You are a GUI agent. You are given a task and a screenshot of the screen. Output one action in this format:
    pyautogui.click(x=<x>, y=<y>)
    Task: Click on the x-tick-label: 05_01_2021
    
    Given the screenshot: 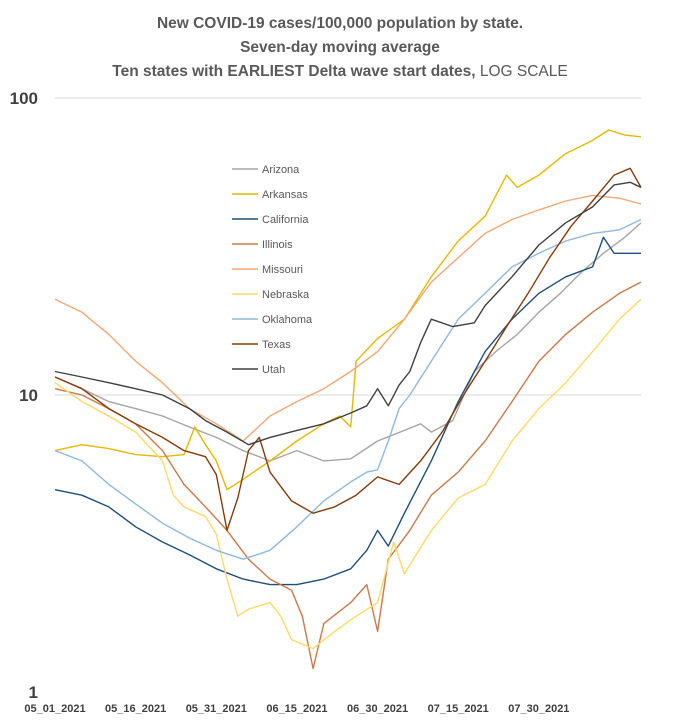 What is the action you would take?
    pyautogui.click(x=54, y=709)
    